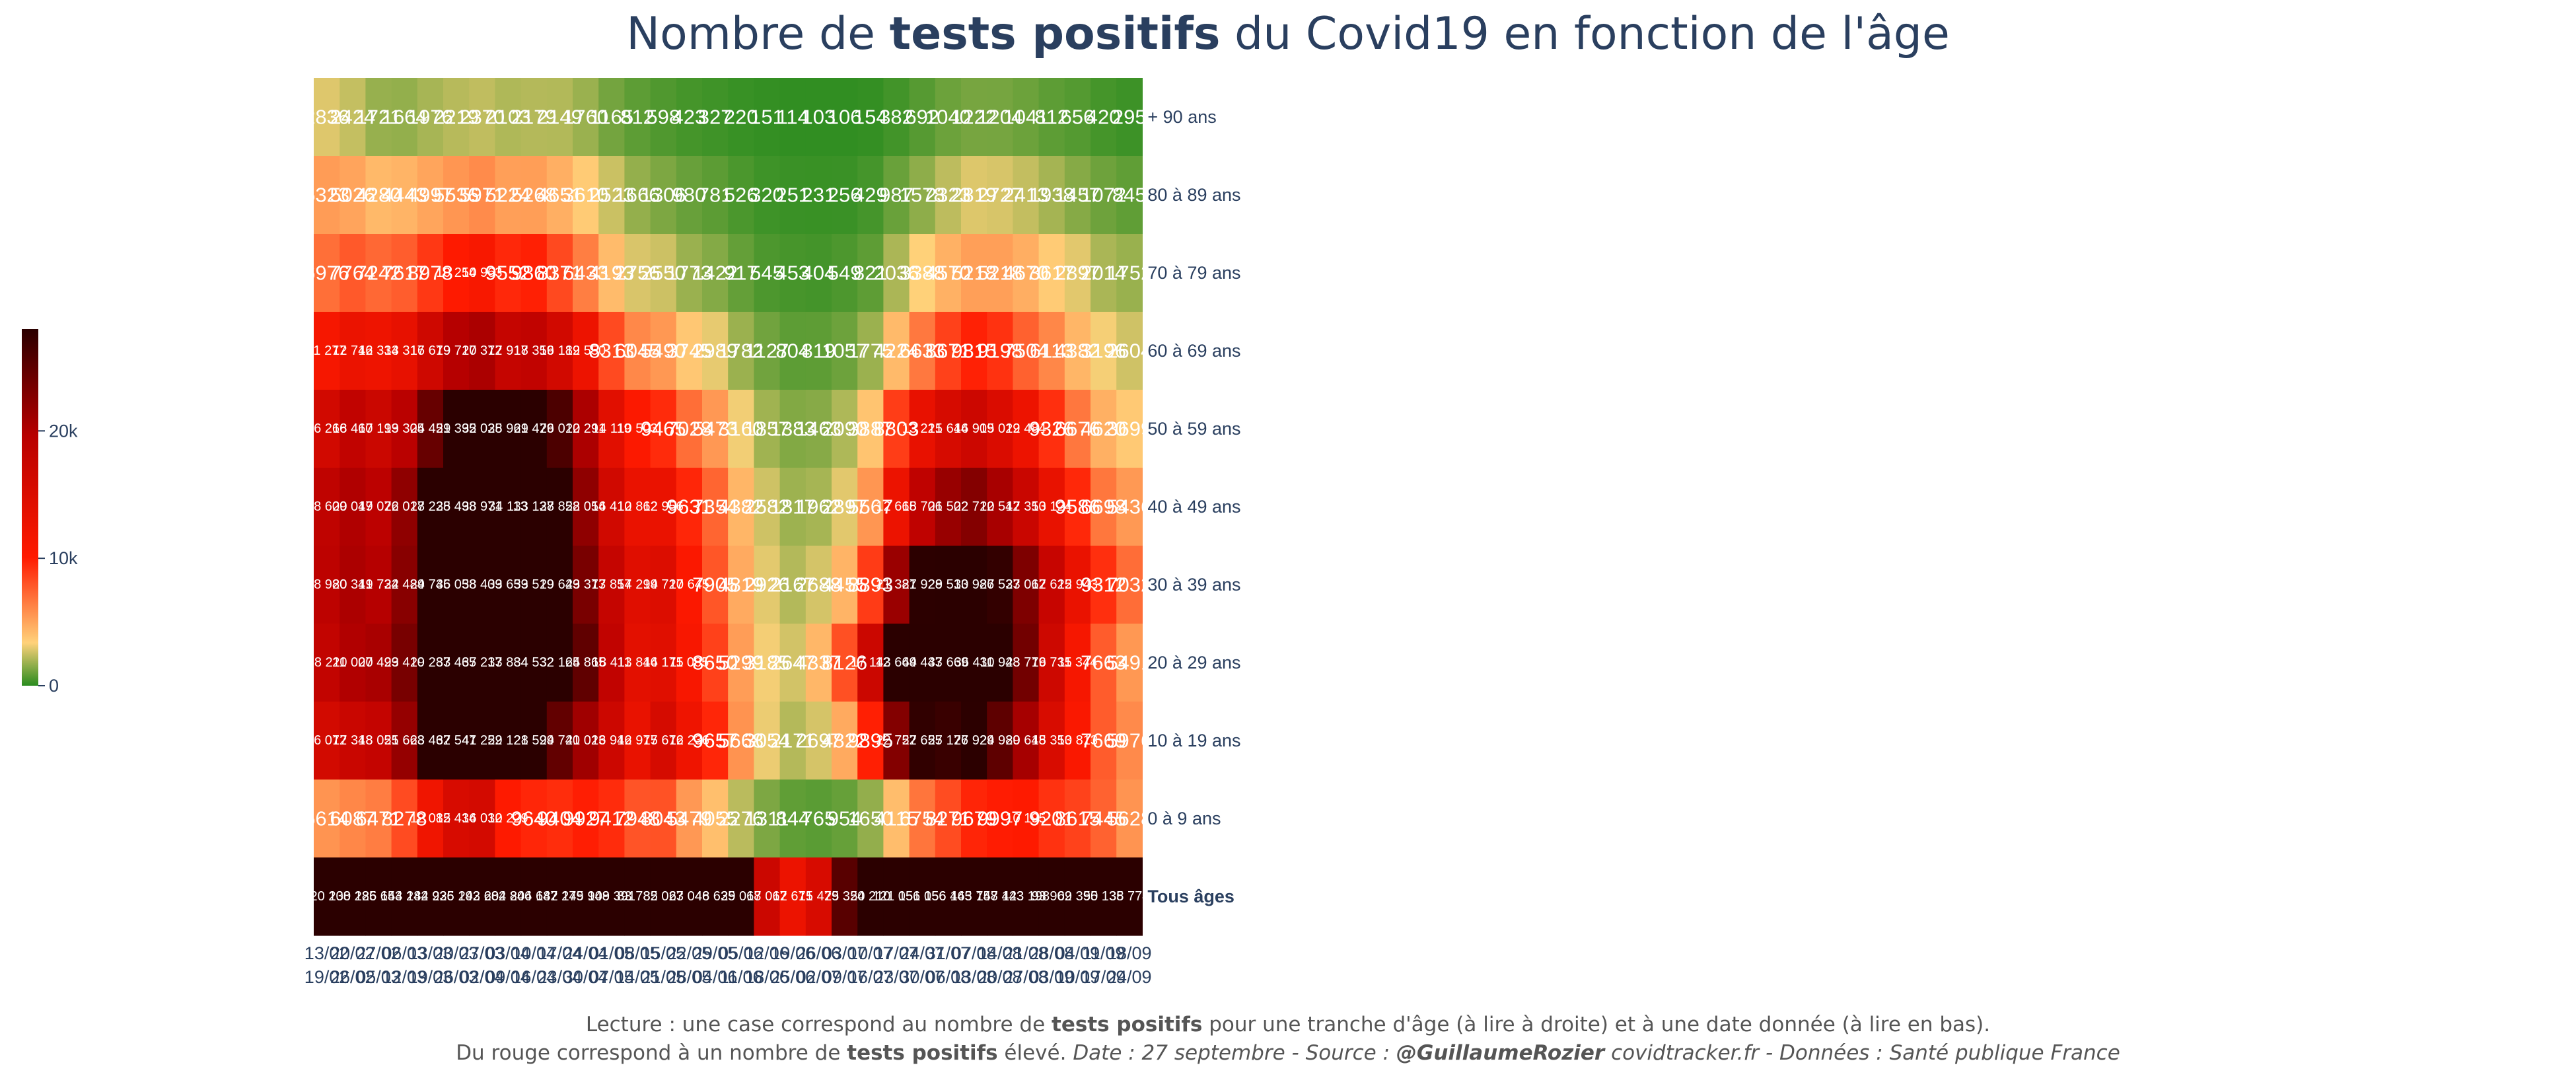 The width and height of the screenshot is (2576, 1090). What do you see at coordinates (327, 819) in the screenshot?
I see `cell-value-label: 5614` at bounding box center [327, 819].